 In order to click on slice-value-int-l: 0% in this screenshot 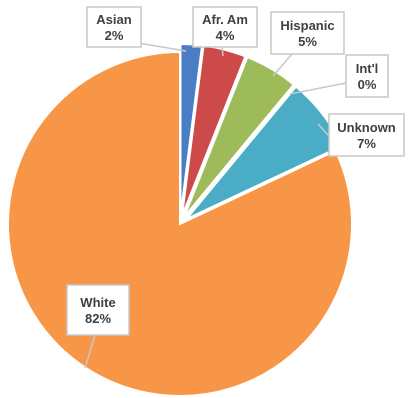, I will do `click(367, 84)`.